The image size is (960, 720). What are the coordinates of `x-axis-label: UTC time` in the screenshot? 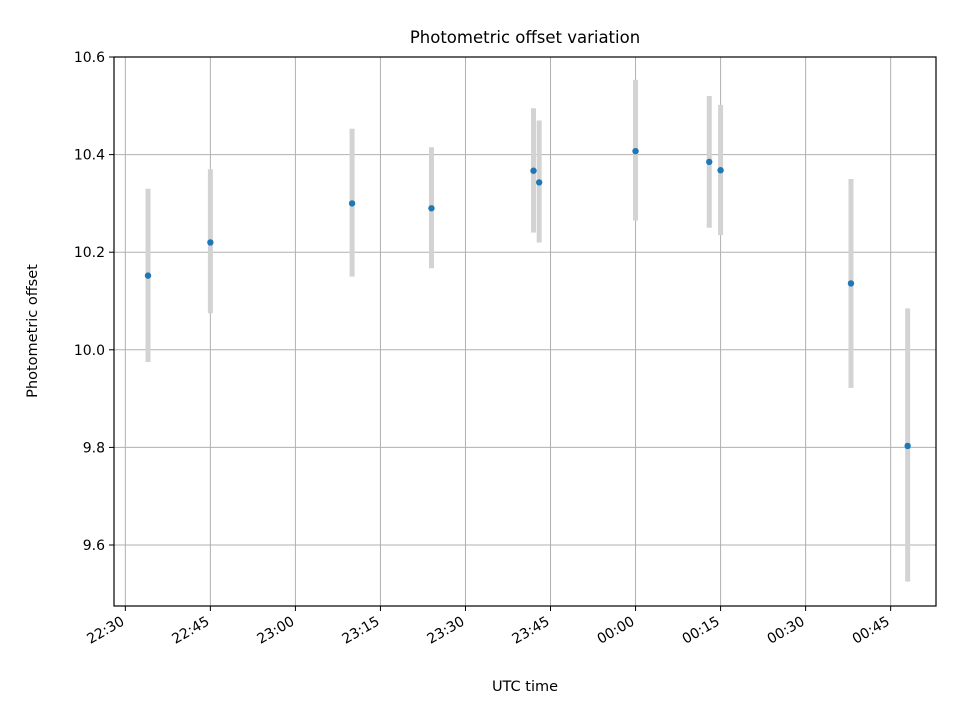 It's located at (525, 687).